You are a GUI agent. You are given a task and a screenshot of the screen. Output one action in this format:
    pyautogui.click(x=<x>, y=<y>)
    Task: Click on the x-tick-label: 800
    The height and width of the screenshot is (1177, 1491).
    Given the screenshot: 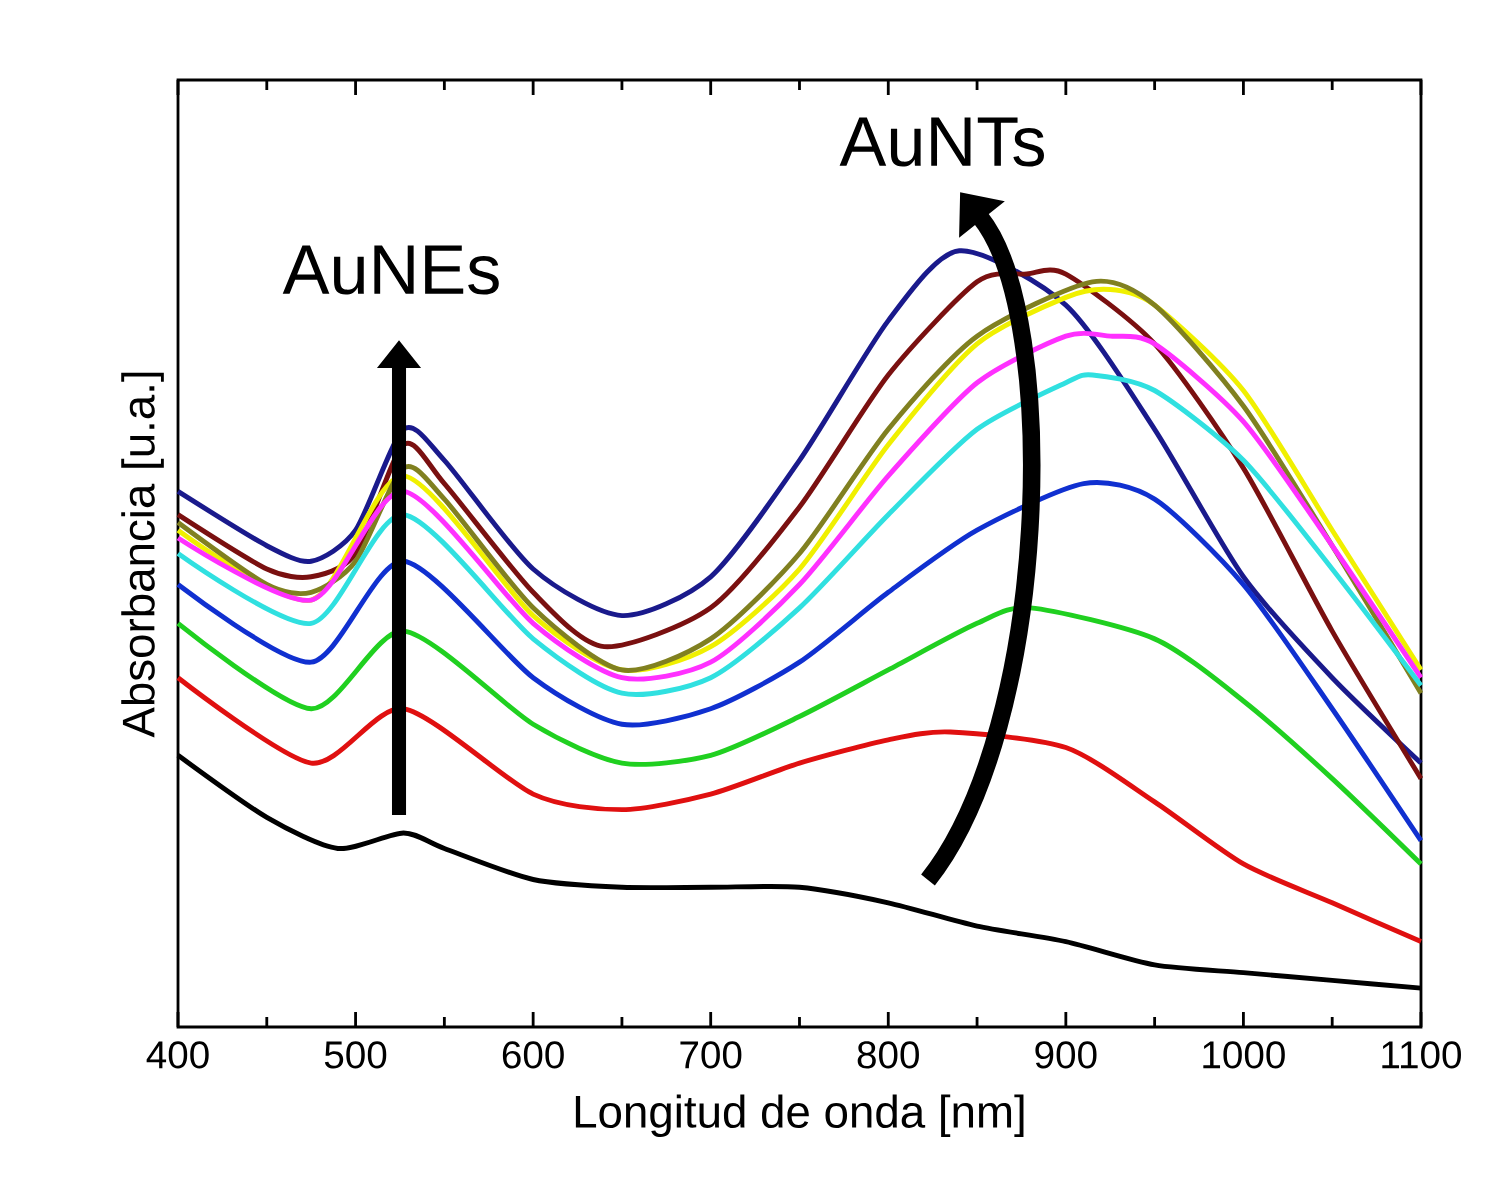 What is the action you would take?
    pyautogui.click(x=888, y=1055)
    